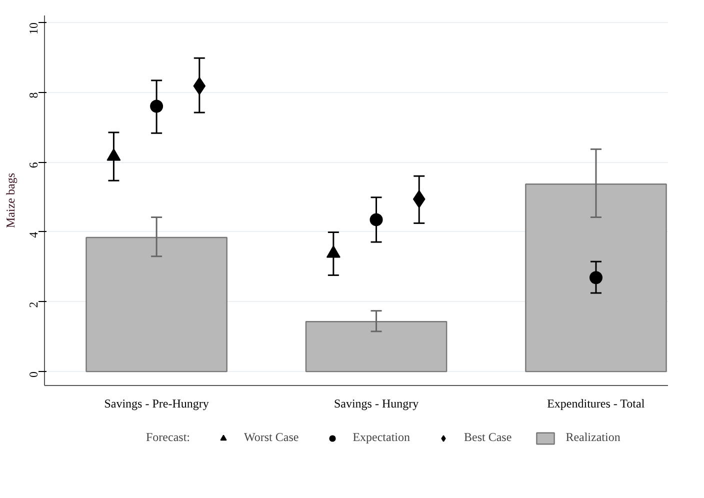 The image size is (704, 498). Describe the element at coordinates (33, 95) in the screenshot. I see `y-tick-label: 8` at that location.